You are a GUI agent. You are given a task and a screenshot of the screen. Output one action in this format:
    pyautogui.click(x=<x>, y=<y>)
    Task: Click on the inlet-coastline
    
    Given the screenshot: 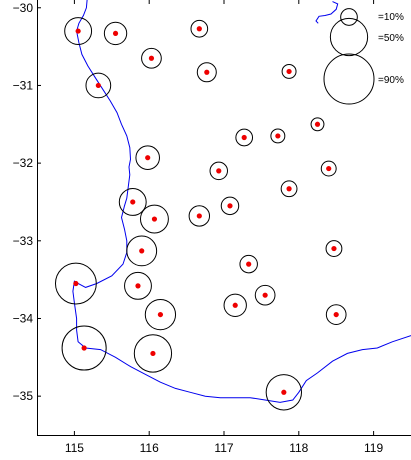 What is the action you would take?
    pyautogui.click(x=327, y=12)
    